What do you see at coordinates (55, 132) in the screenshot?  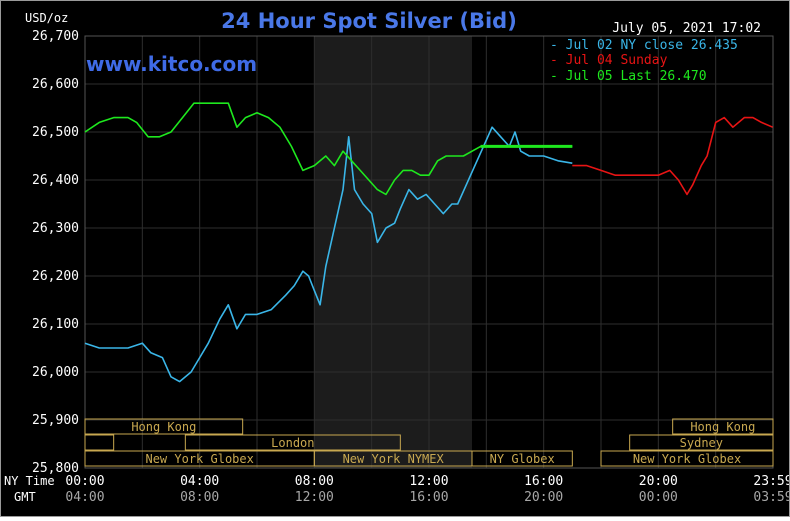 I see `y-tick-label: 26,500` at bounding box center [55, 132].